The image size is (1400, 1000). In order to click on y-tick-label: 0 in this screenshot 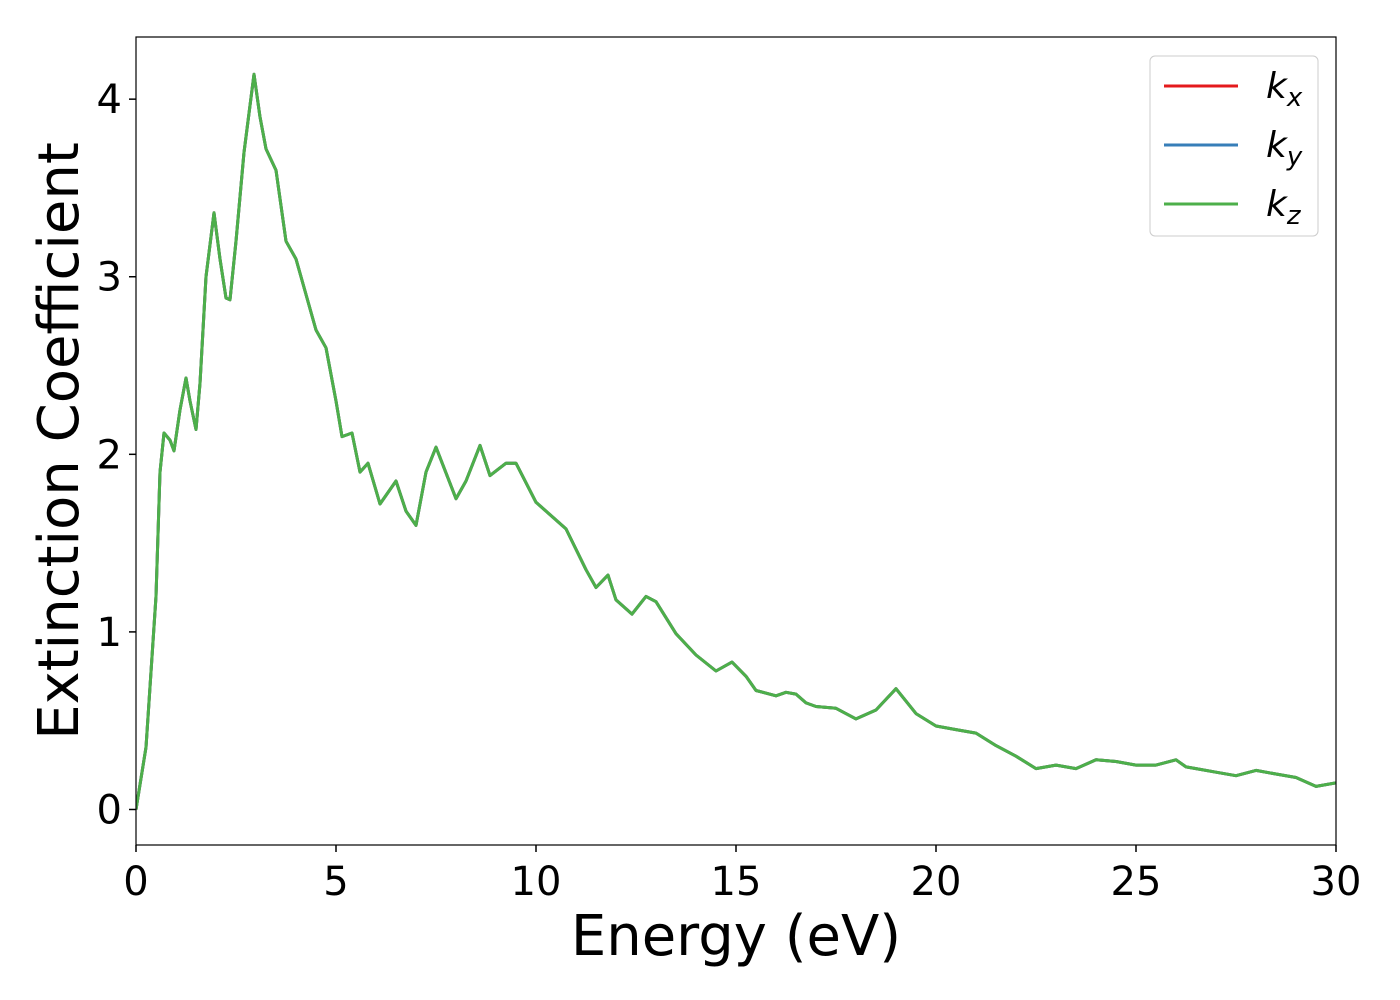, I will do `click(109, 810)`.